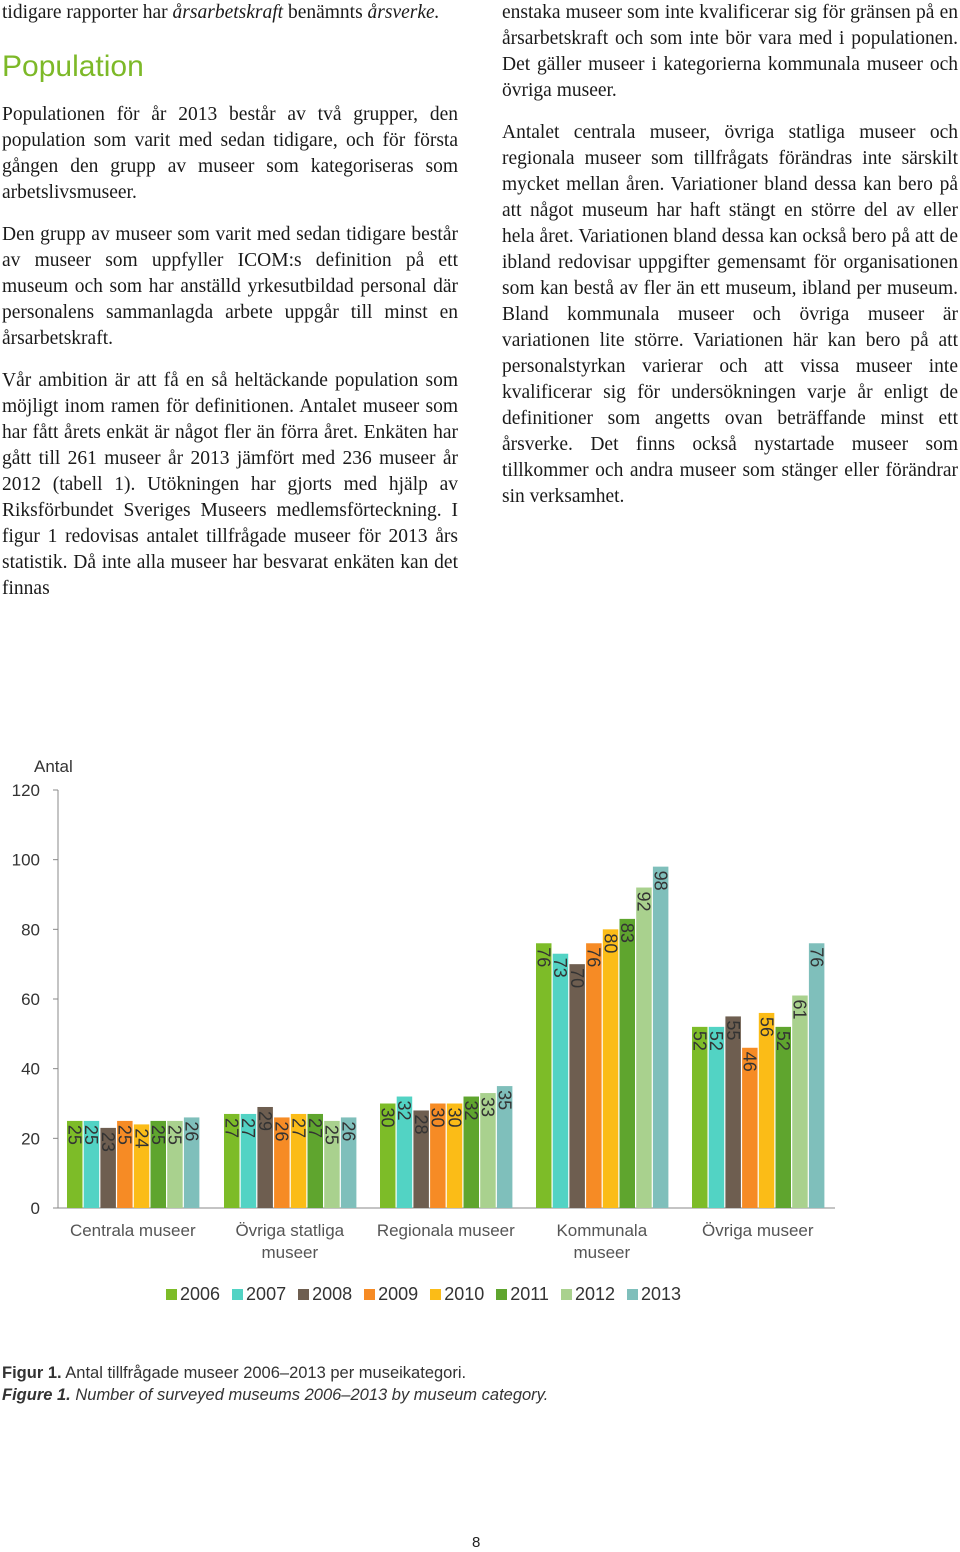 Image resolution: width=960 pixels, height=1552 pixels. What do you see at coordinates (289, 1230) in the screenshot?
I see `x-category-label: Övriga statliga` at bounding box center [289, 1230].